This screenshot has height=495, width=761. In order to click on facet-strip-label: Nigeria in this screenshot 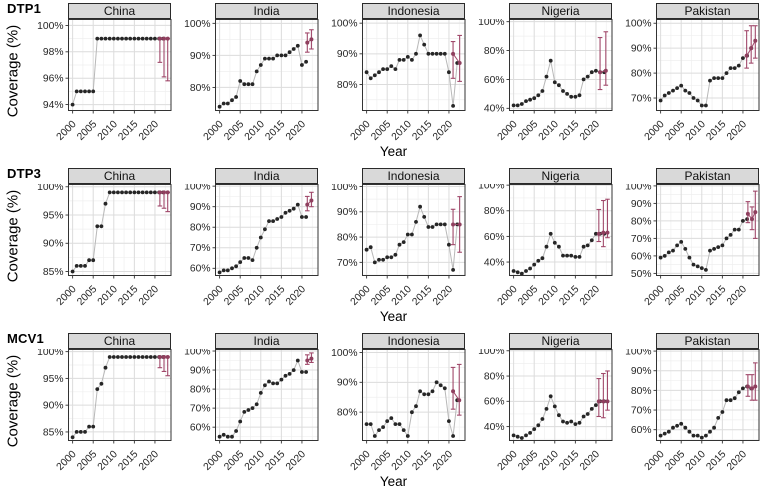, I will do `click(560, 341)`.